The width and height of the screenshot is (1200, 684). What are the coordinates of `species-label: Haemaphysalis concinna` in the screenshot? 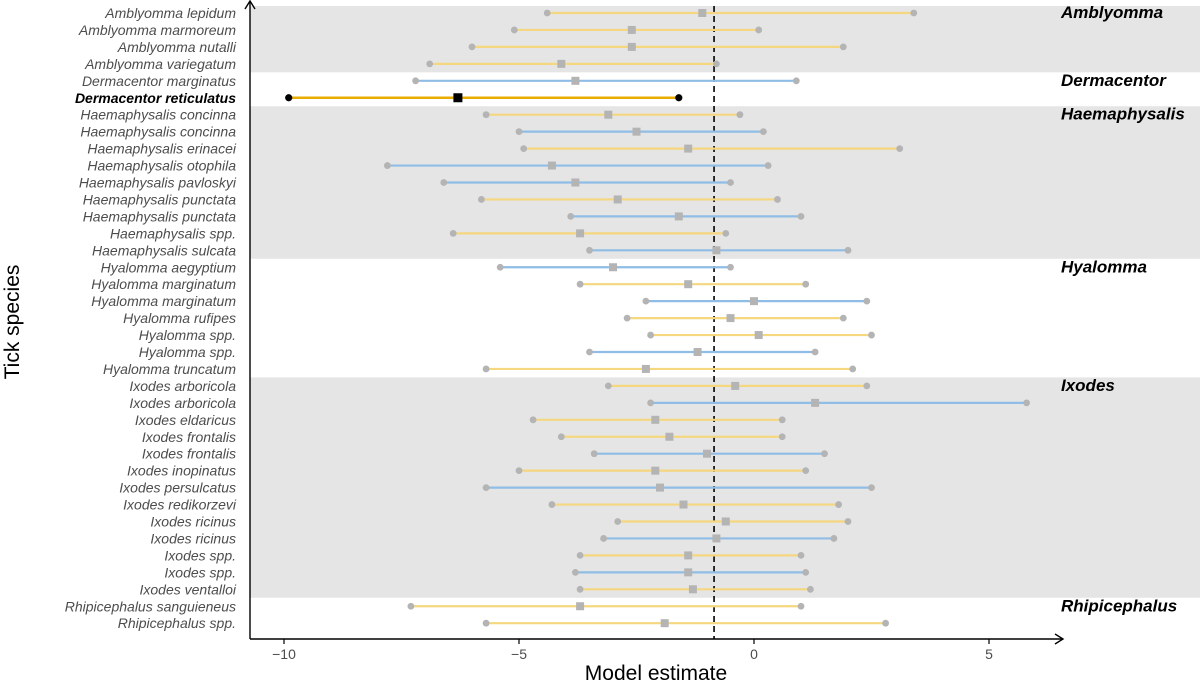 It's located at (158, 132).